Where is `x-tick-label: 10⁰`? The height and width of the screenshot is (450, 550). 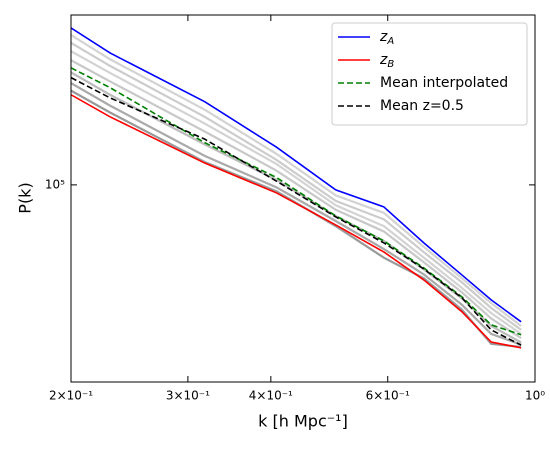 x-tick-label: 10⁰ is located at coordinates (535, 396).